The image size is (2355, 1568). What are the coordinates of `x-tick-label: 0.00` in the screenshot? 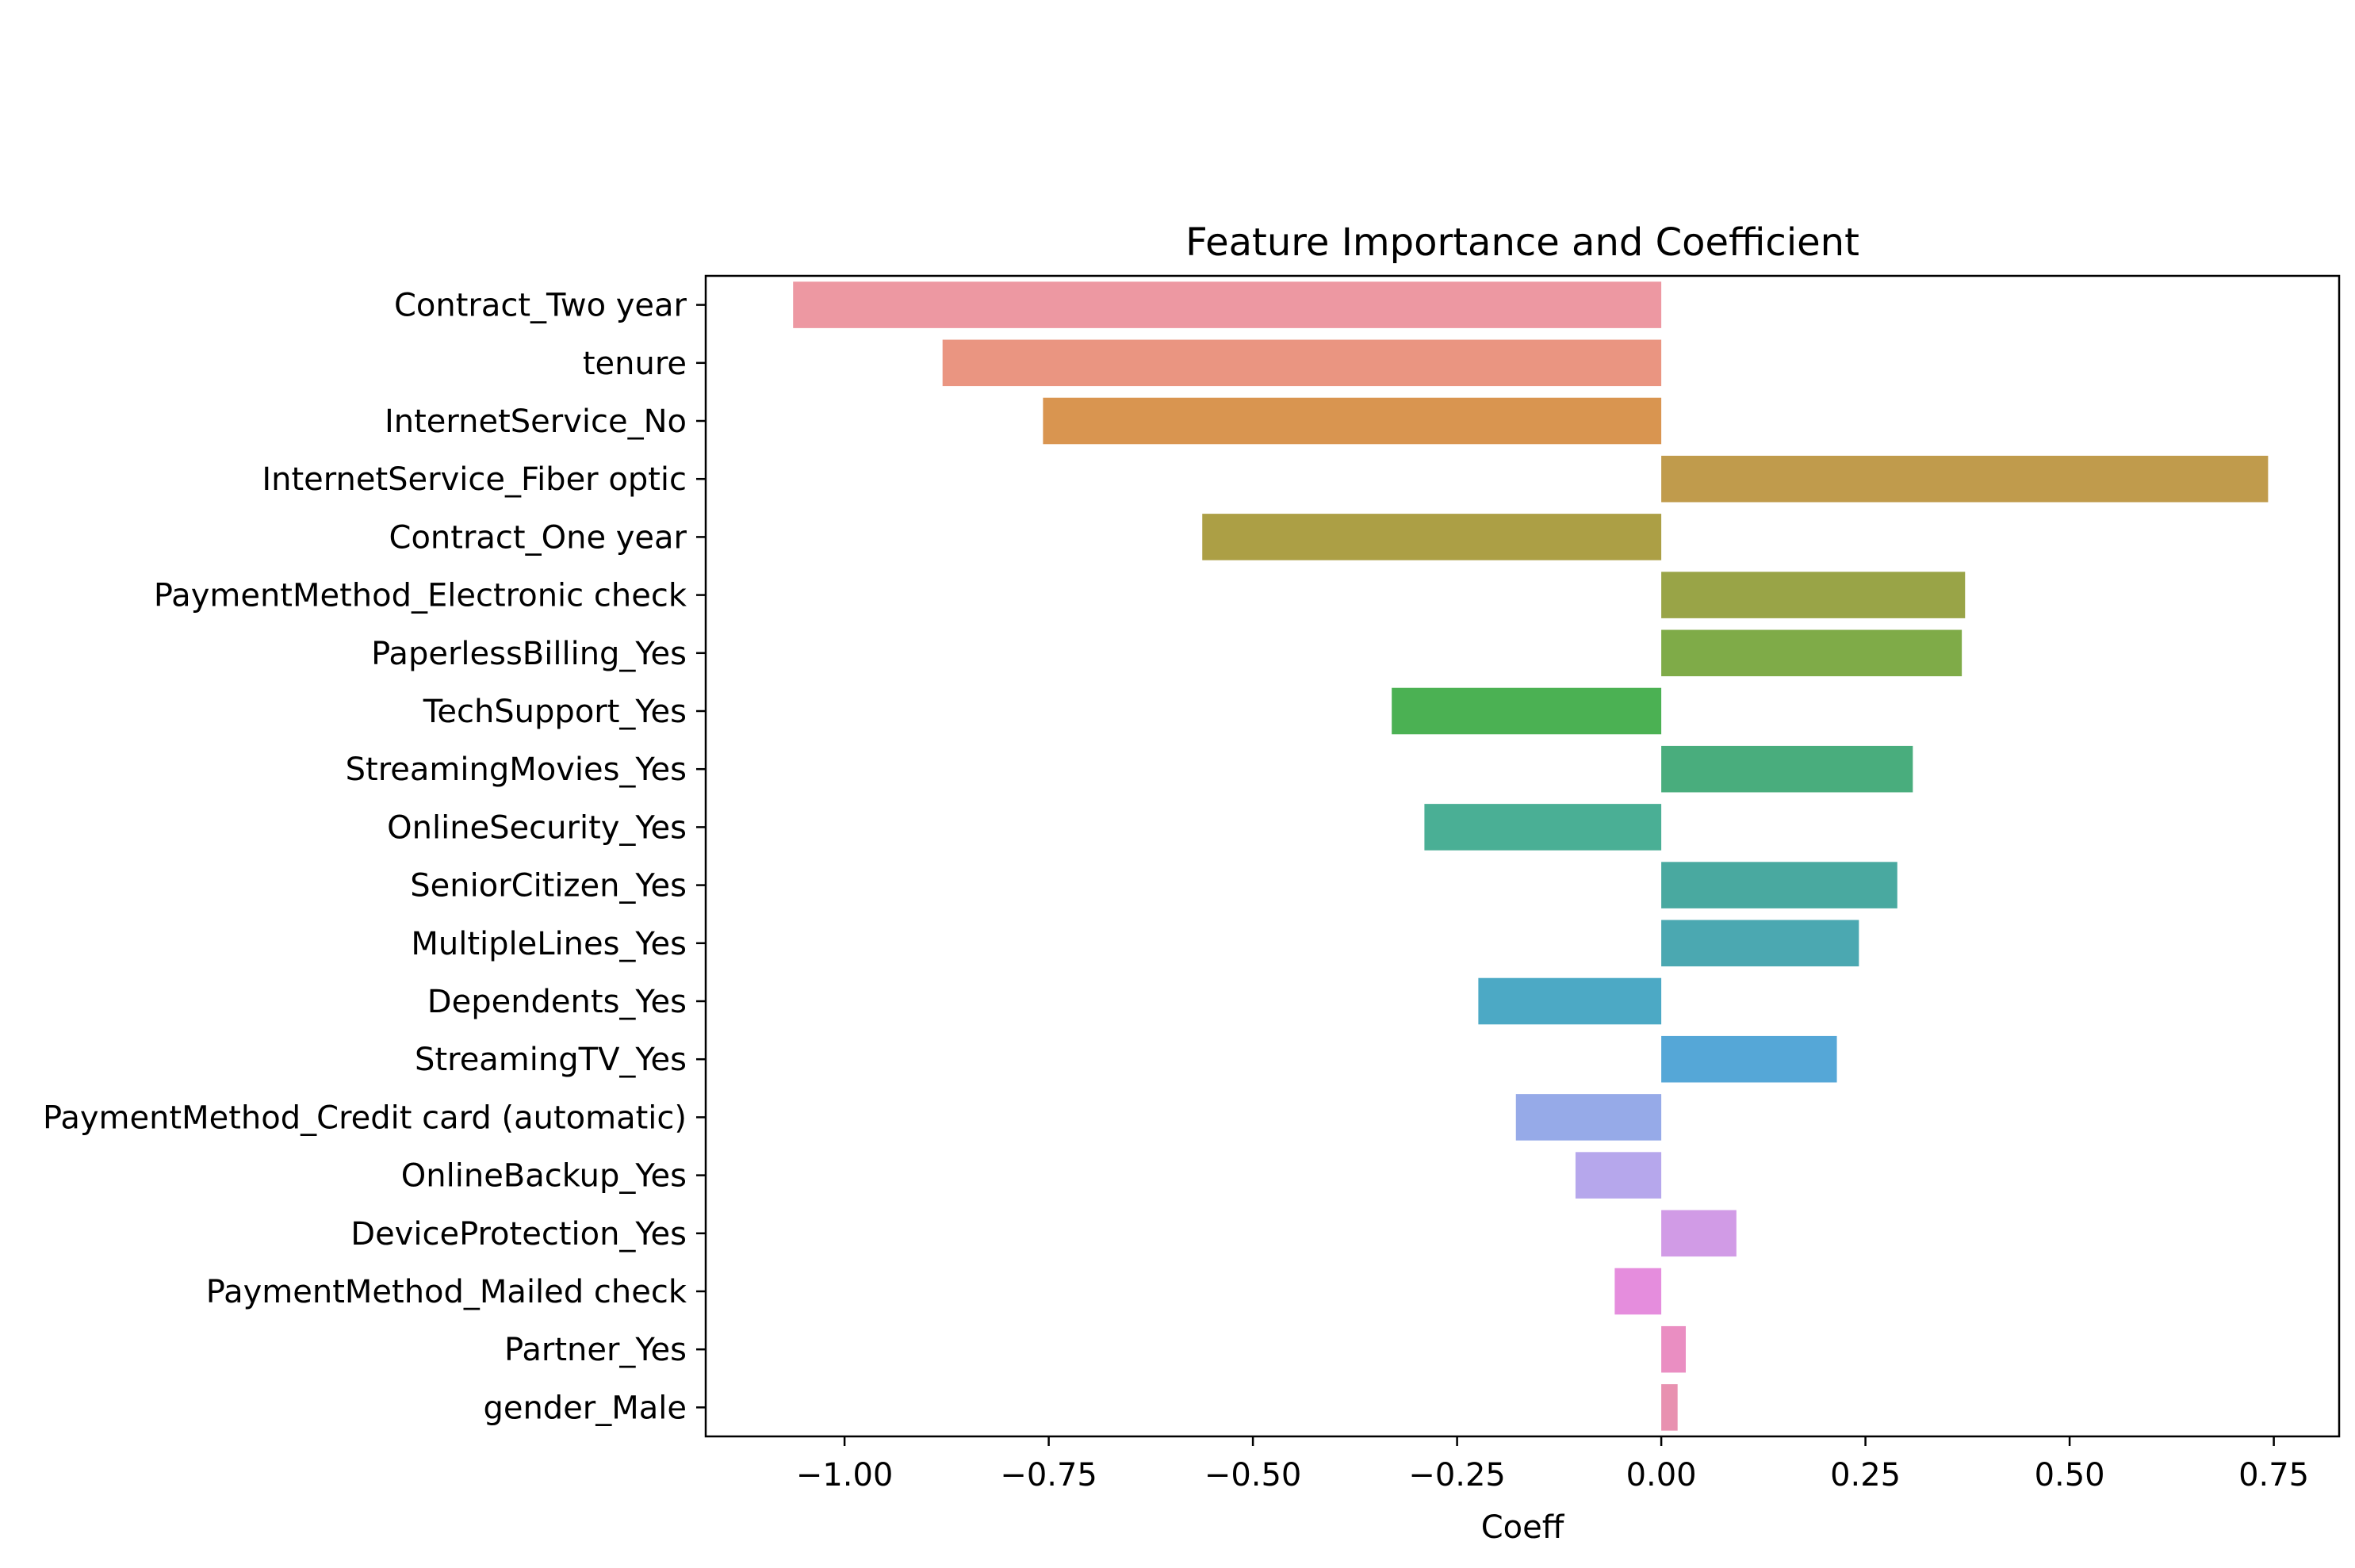 It's located at (1661, 1475).